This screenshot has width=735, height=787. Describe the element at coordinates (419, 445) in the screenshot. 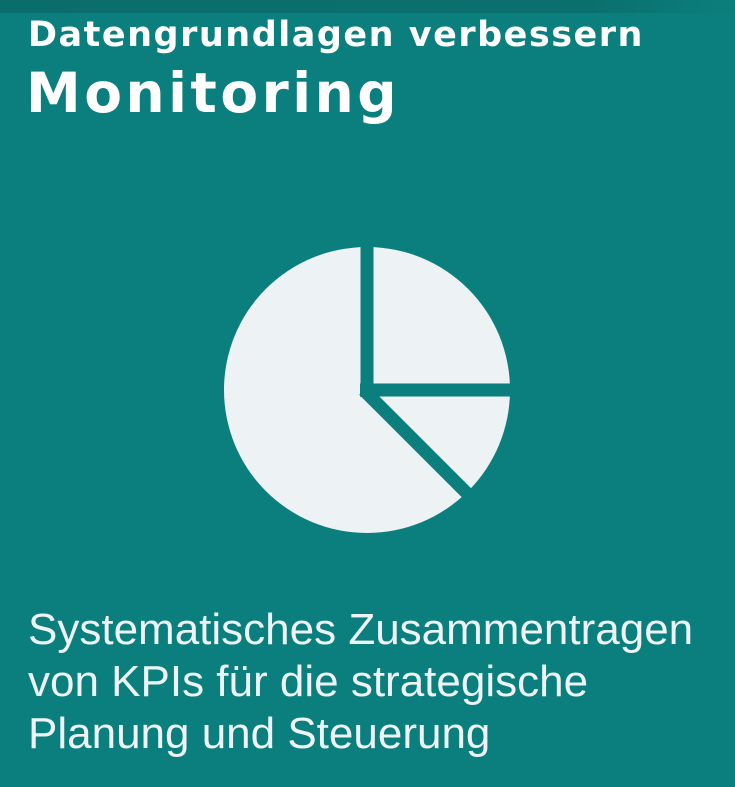

I see `pie-gap-diagonal` at that location.